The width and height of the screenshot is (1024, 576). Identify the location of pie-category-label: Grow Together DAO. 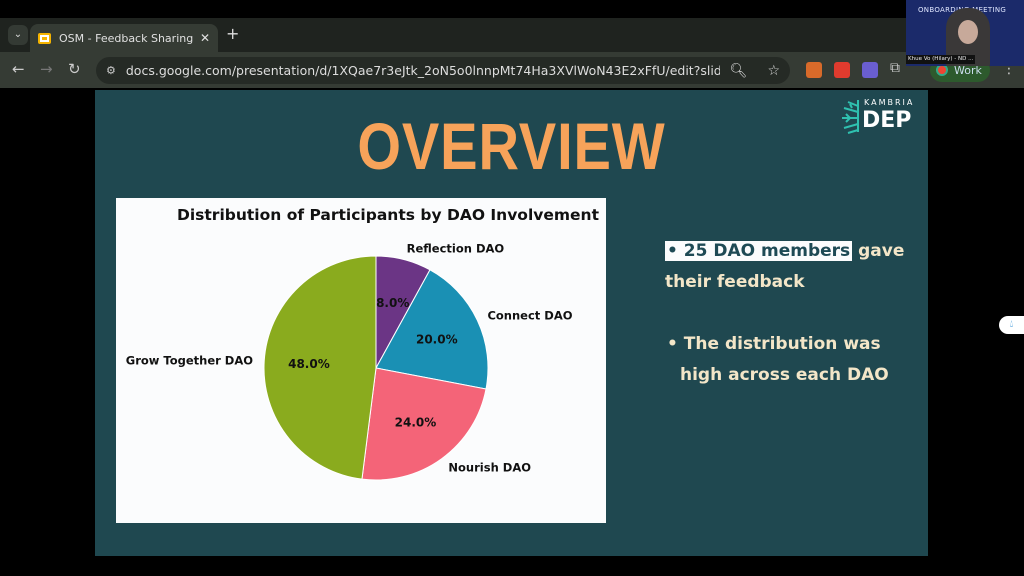
(189, 360).